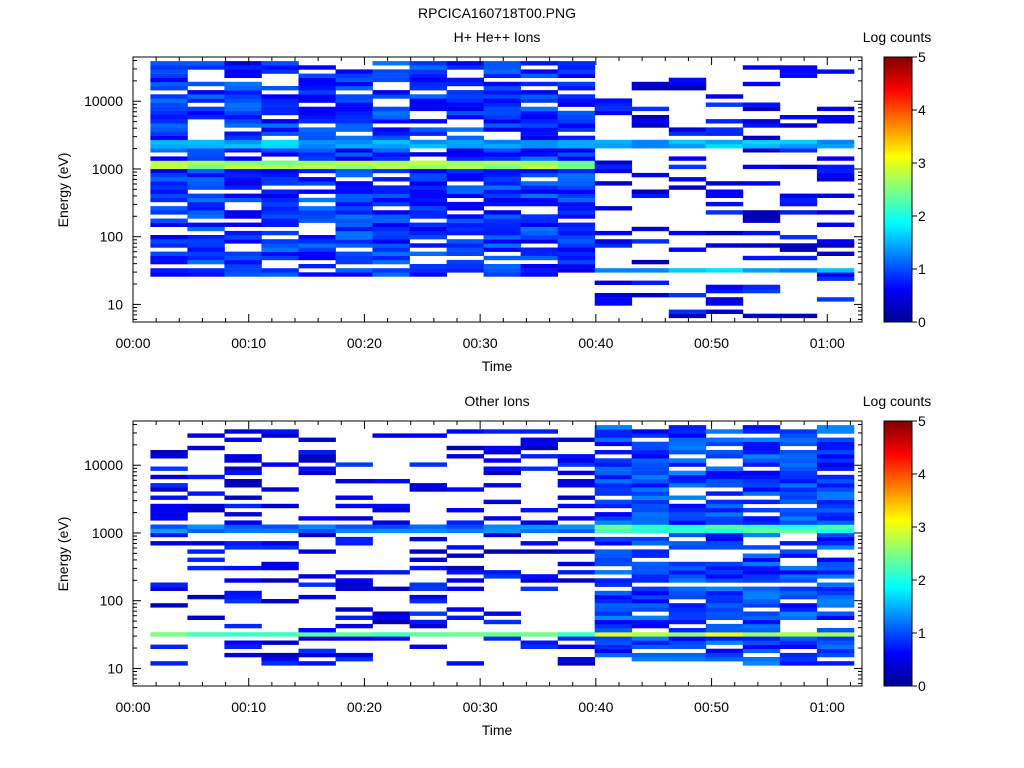 Image resolution: width=1024 pixels, height=768 pixels. Describe the element at coordinates (248, 343) in the screenshot. I see `x-tick-label: 00:10` at that location.